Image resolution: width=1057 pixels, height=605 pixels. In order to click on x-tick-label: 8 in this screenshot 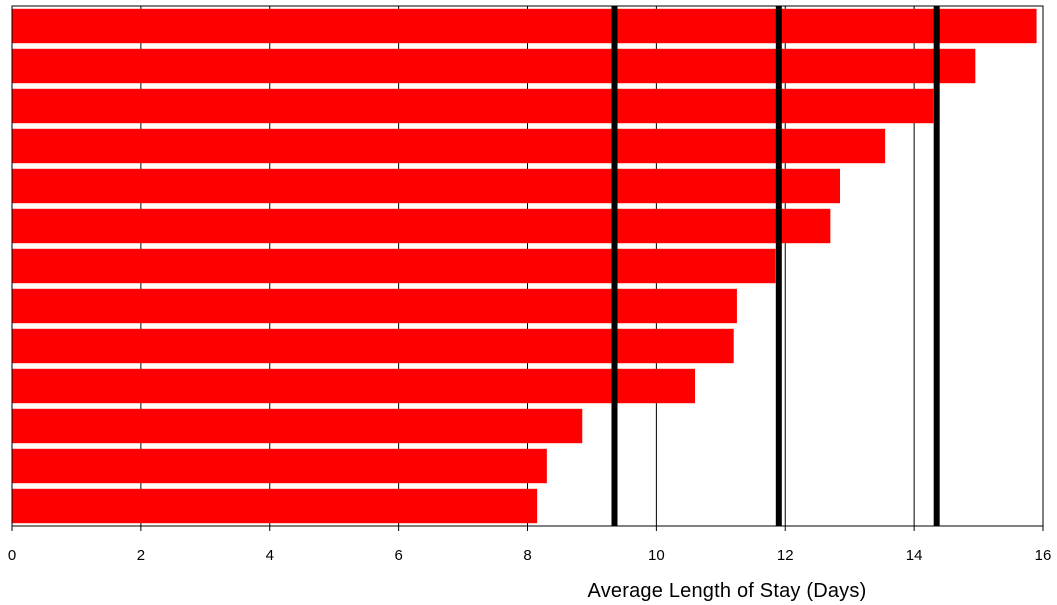, I will do `click(527, 555)`.